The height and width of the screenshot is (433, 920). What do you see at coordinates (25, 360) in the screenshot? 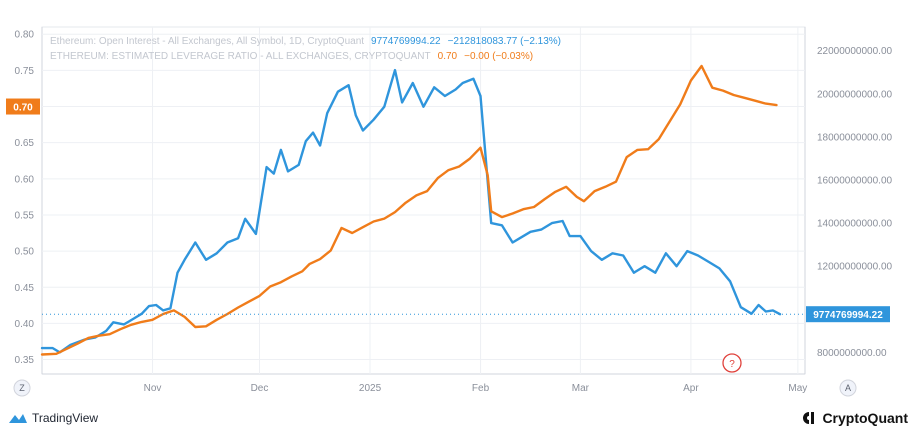
I see `left-tick-label: 0.35` at bounding box center [25, 360].